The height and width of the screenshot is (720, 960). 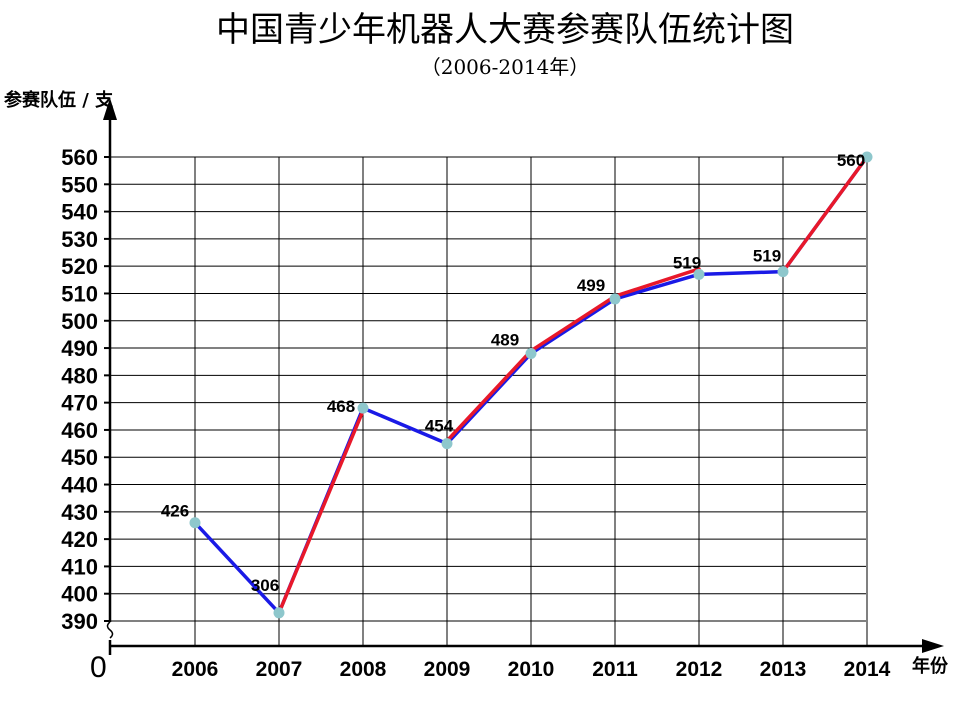 What do you see at coordinates (265, 585) in the screenshot?
I see `data-label-1: 306` at bounding box center [265, 585].